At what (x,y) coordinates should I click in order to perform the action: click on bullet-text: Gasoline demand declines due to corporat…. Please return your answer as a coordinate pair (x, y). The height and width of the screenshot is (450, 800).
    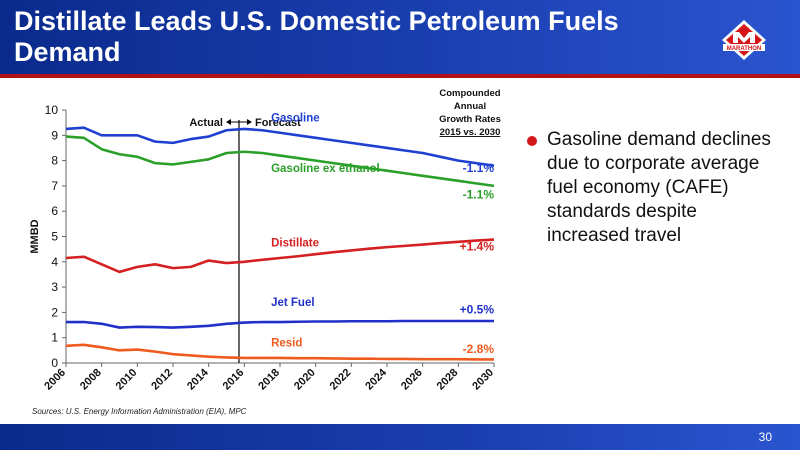
    Looking at the image, I should click on (659, 187).